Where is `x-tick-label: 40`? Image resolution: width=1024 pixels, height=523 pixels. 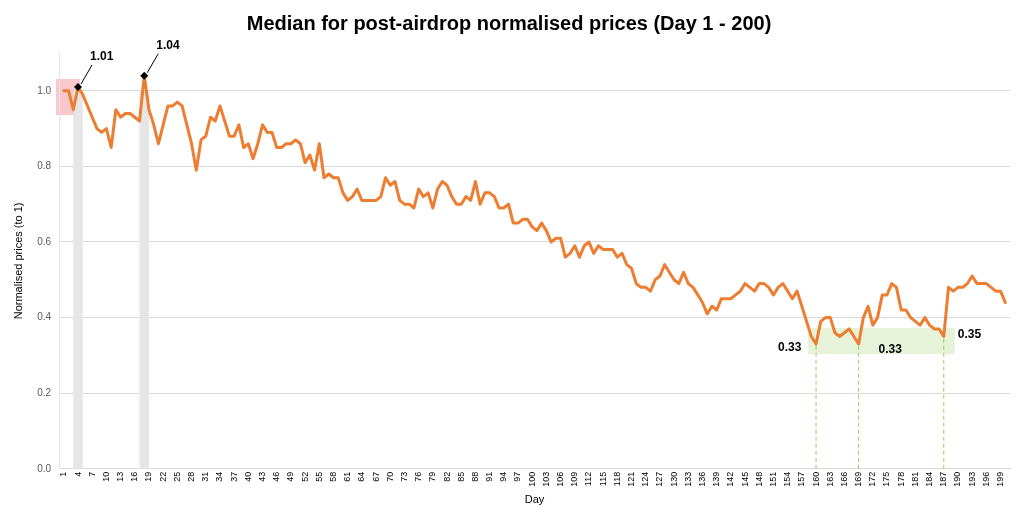 x-tick-label: 40 is located at coordinates (247, 476).